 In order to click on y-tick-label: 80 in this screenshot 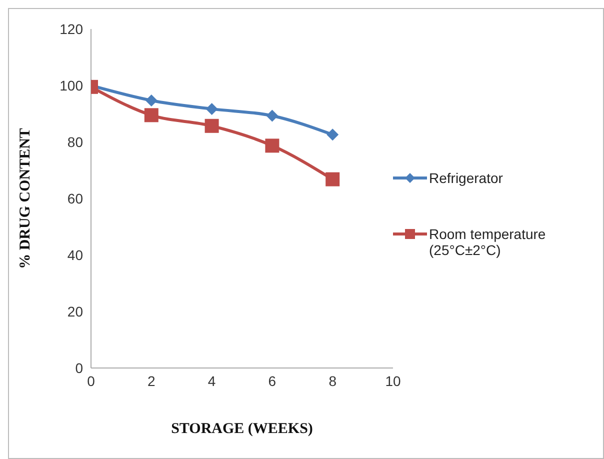, I will do `click(75, 142)`.